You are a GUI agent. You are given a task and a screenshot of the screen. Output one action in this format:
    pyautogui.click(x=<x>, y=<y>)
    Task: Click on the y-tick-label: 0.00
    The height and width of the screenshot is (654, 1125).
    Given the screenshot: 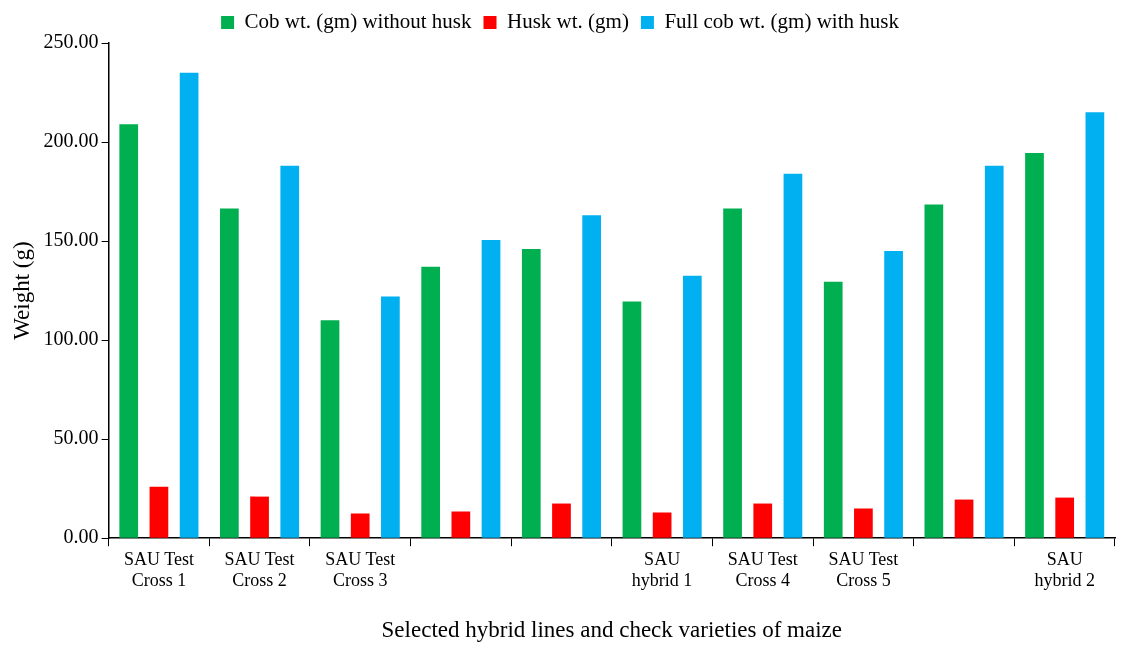 What is the action you would take?
    pyautogui.click(x=81, y=536)
    